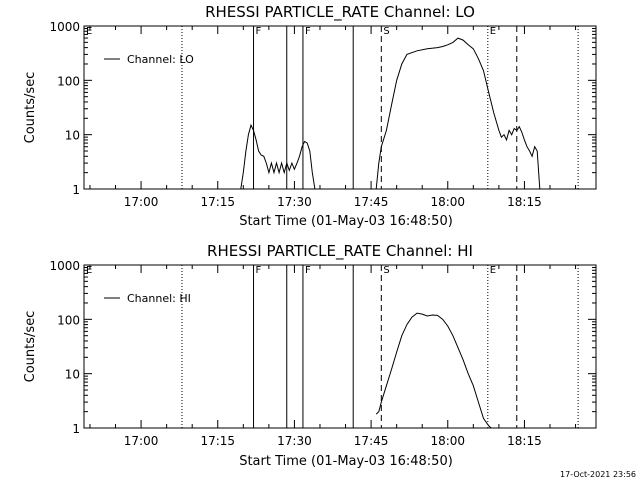  I want to click on legend-label: Channel: LO, so click(160, 59).